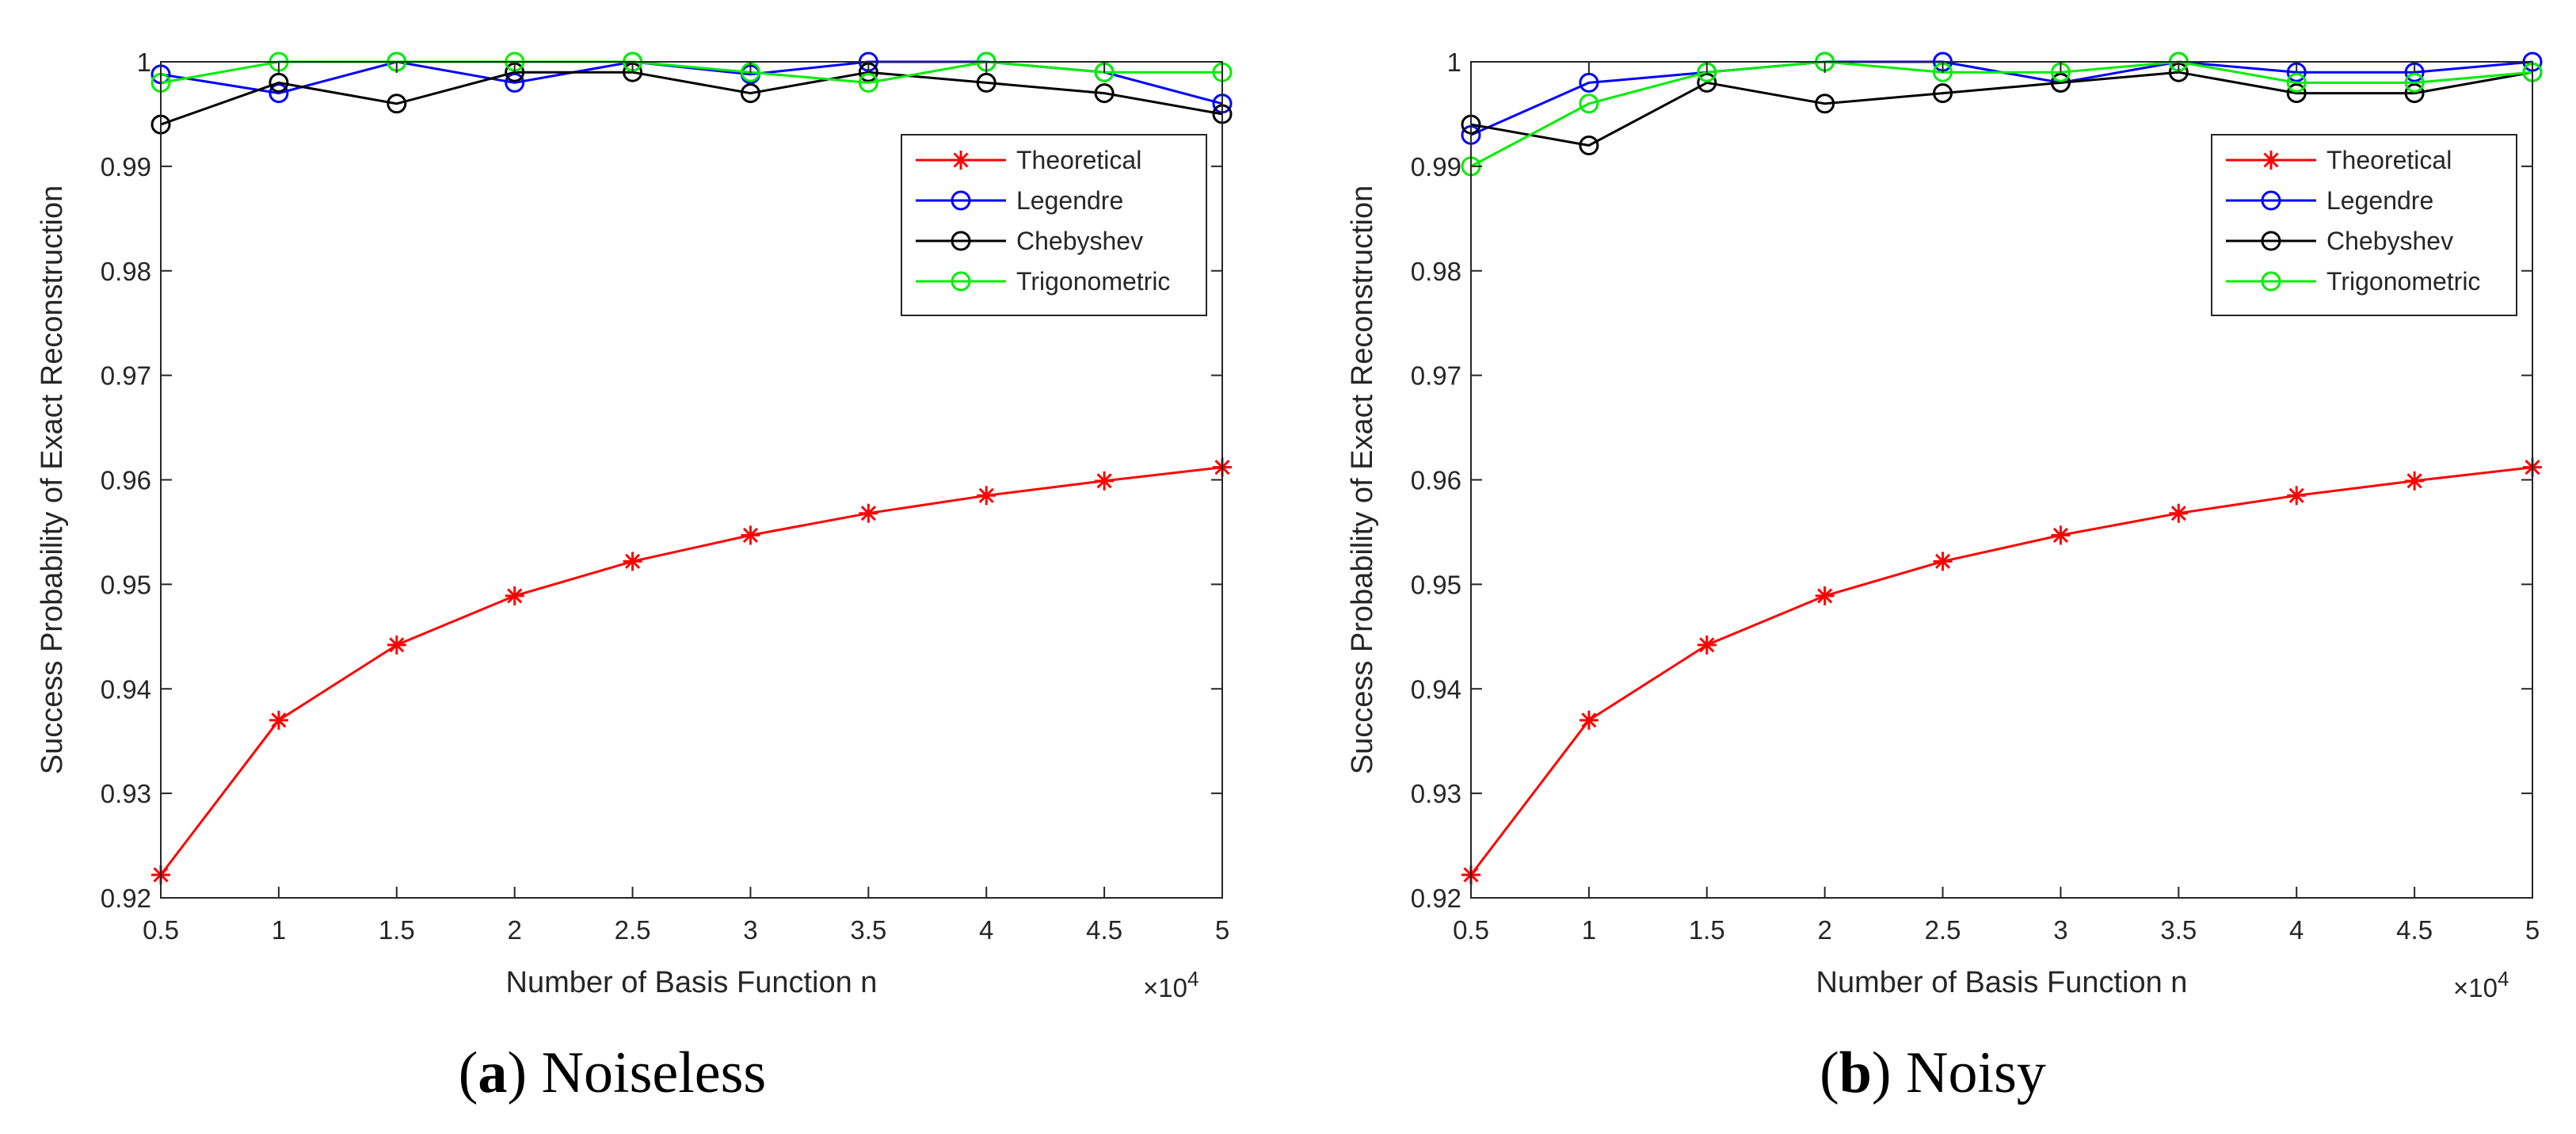 This screenshot has width=2576, height=1134. I want to click on caption-letter: a, so click(493, 1072).